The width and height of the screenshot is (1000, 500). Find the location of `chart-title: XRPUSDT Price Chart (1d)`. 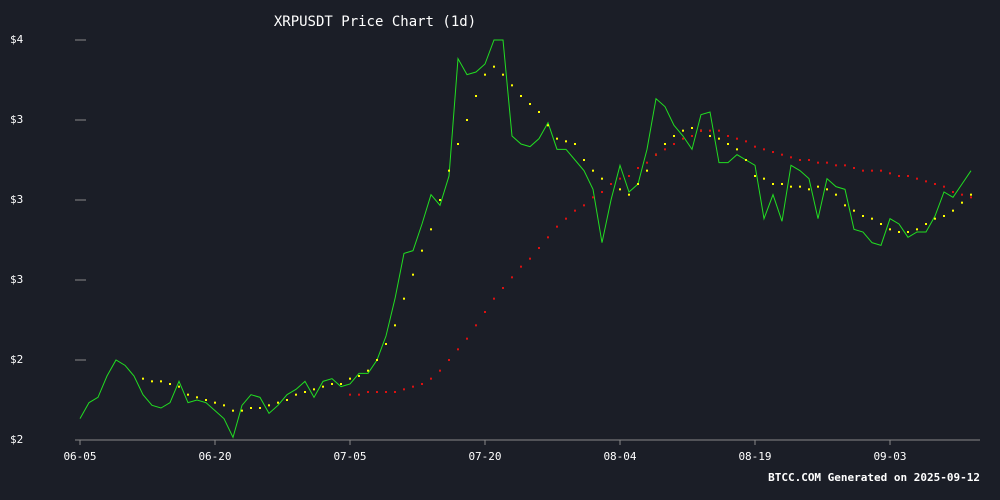

chart-title: XRPUSDT Price Chart (1d) is located at coordinates (375, 22).